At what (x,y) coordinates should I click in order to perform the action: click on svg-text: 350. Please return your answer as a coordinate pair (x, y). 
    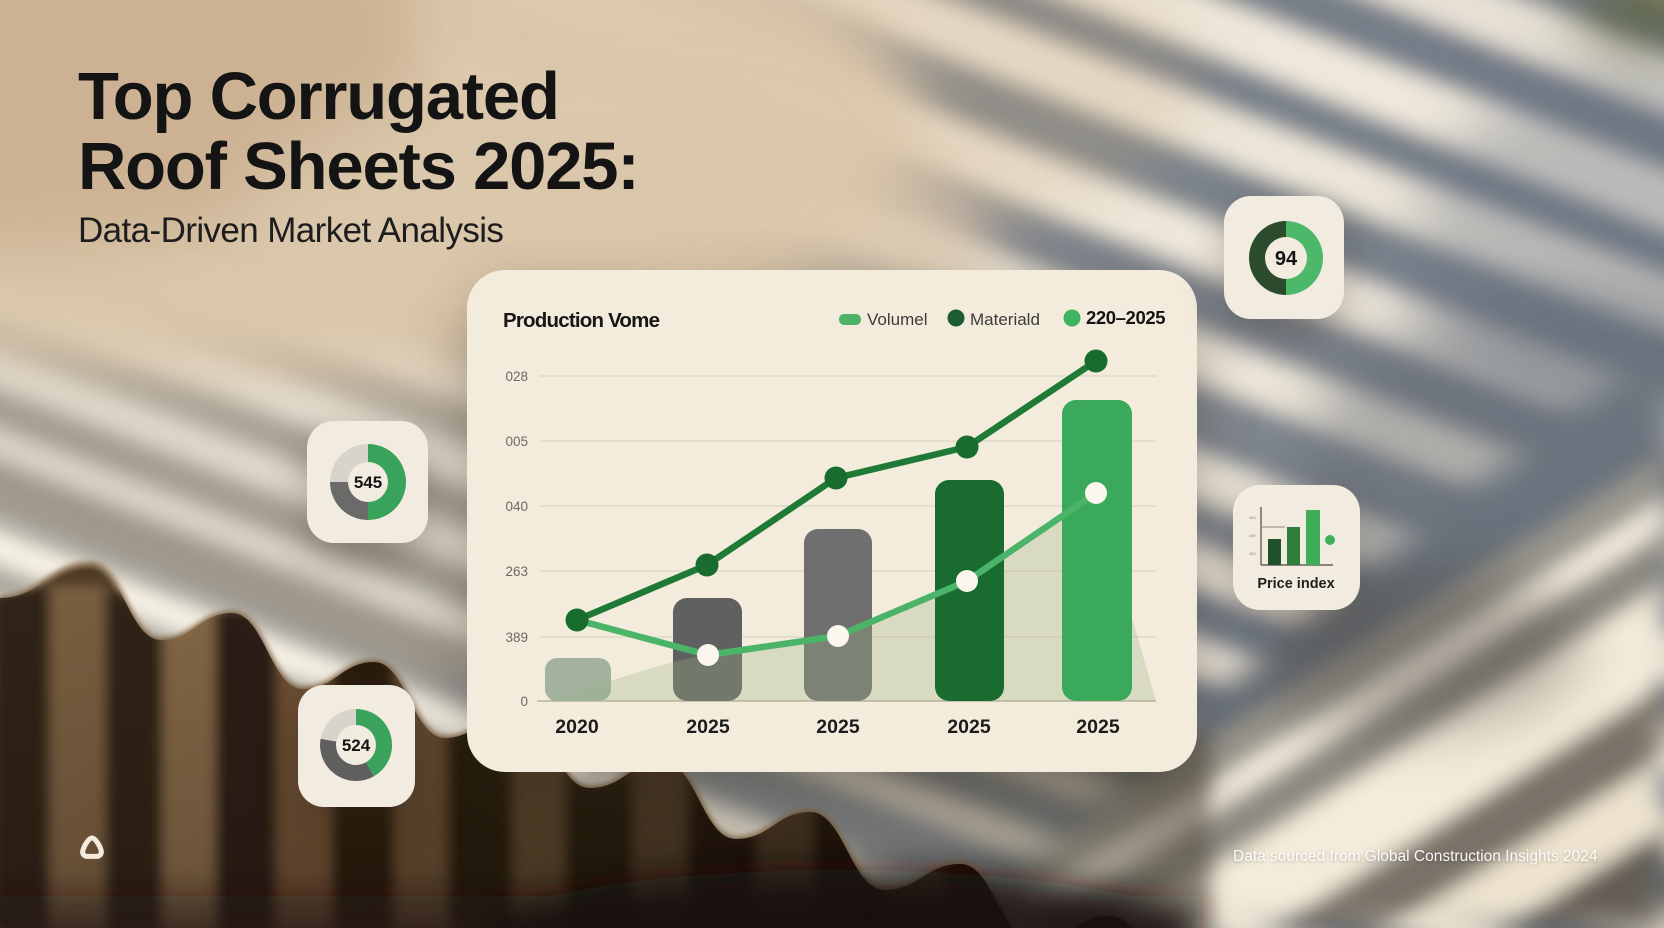
    Looking at the image, I should click on (1252, 553).